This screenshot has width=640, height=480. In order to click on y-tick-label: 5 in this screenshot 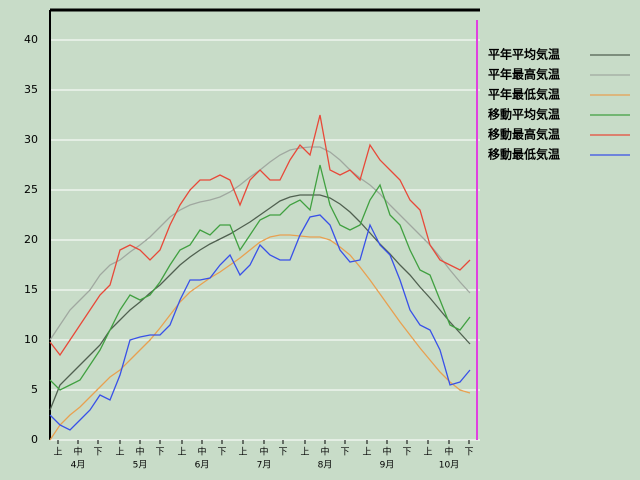, I will do `click(34, 389)`.